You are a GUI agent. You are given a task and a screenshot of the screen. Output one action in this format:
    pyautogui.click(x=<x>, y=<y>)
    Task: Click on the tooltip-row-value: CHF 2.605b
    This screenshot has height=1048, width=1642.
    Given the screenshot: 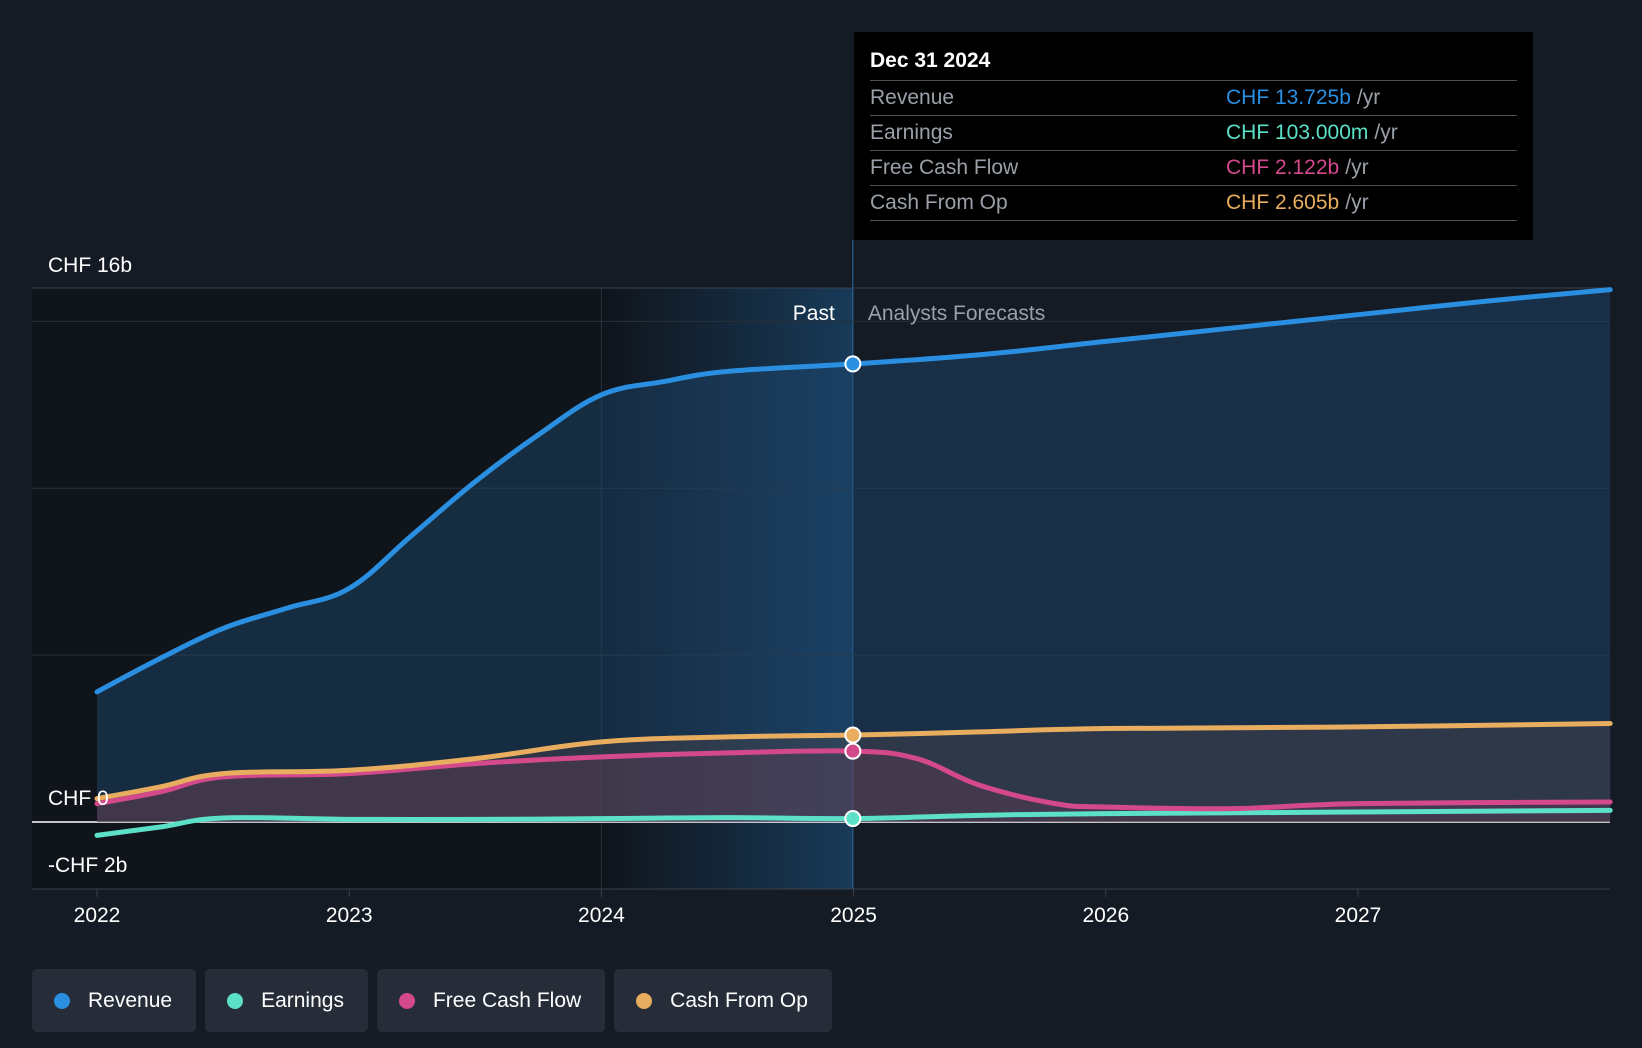 What is the action you would take?
    pyautogui.click(x=1283, y=202)
    